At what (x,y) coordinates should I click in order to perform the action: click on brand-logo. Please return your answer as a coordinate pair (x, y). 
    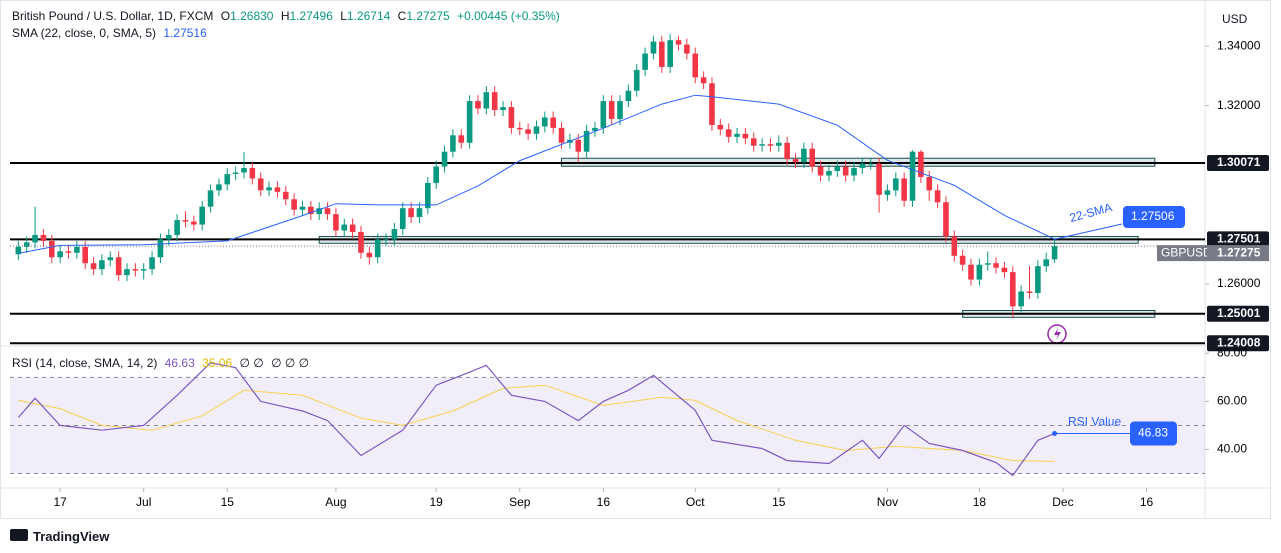
    Looking at the image, I should click on (19, 535).